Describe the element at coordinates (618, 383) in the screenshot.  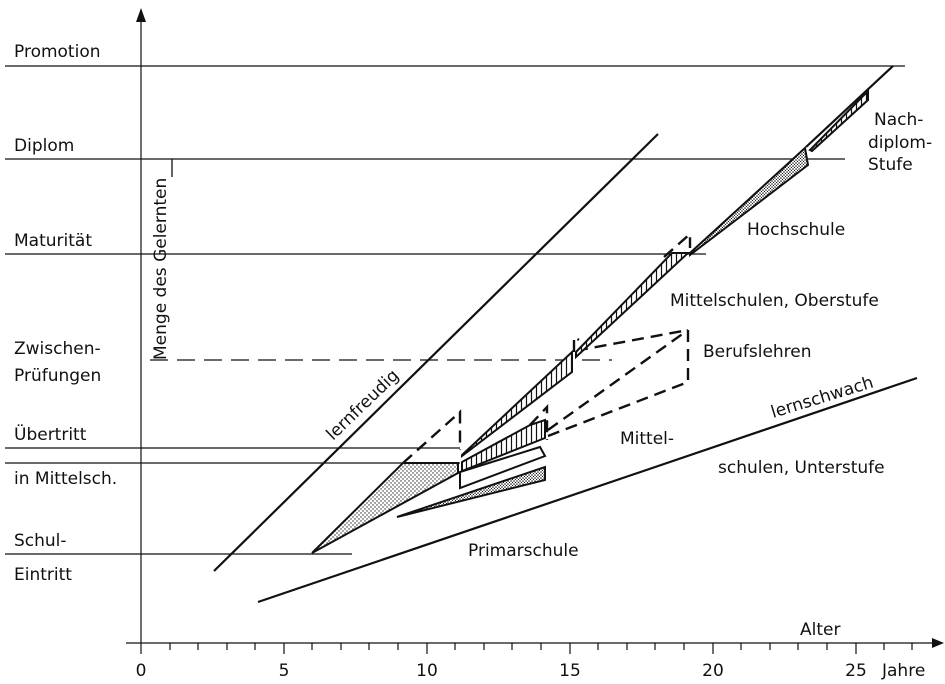
I see `berufslehren-dashed-region` at that location.